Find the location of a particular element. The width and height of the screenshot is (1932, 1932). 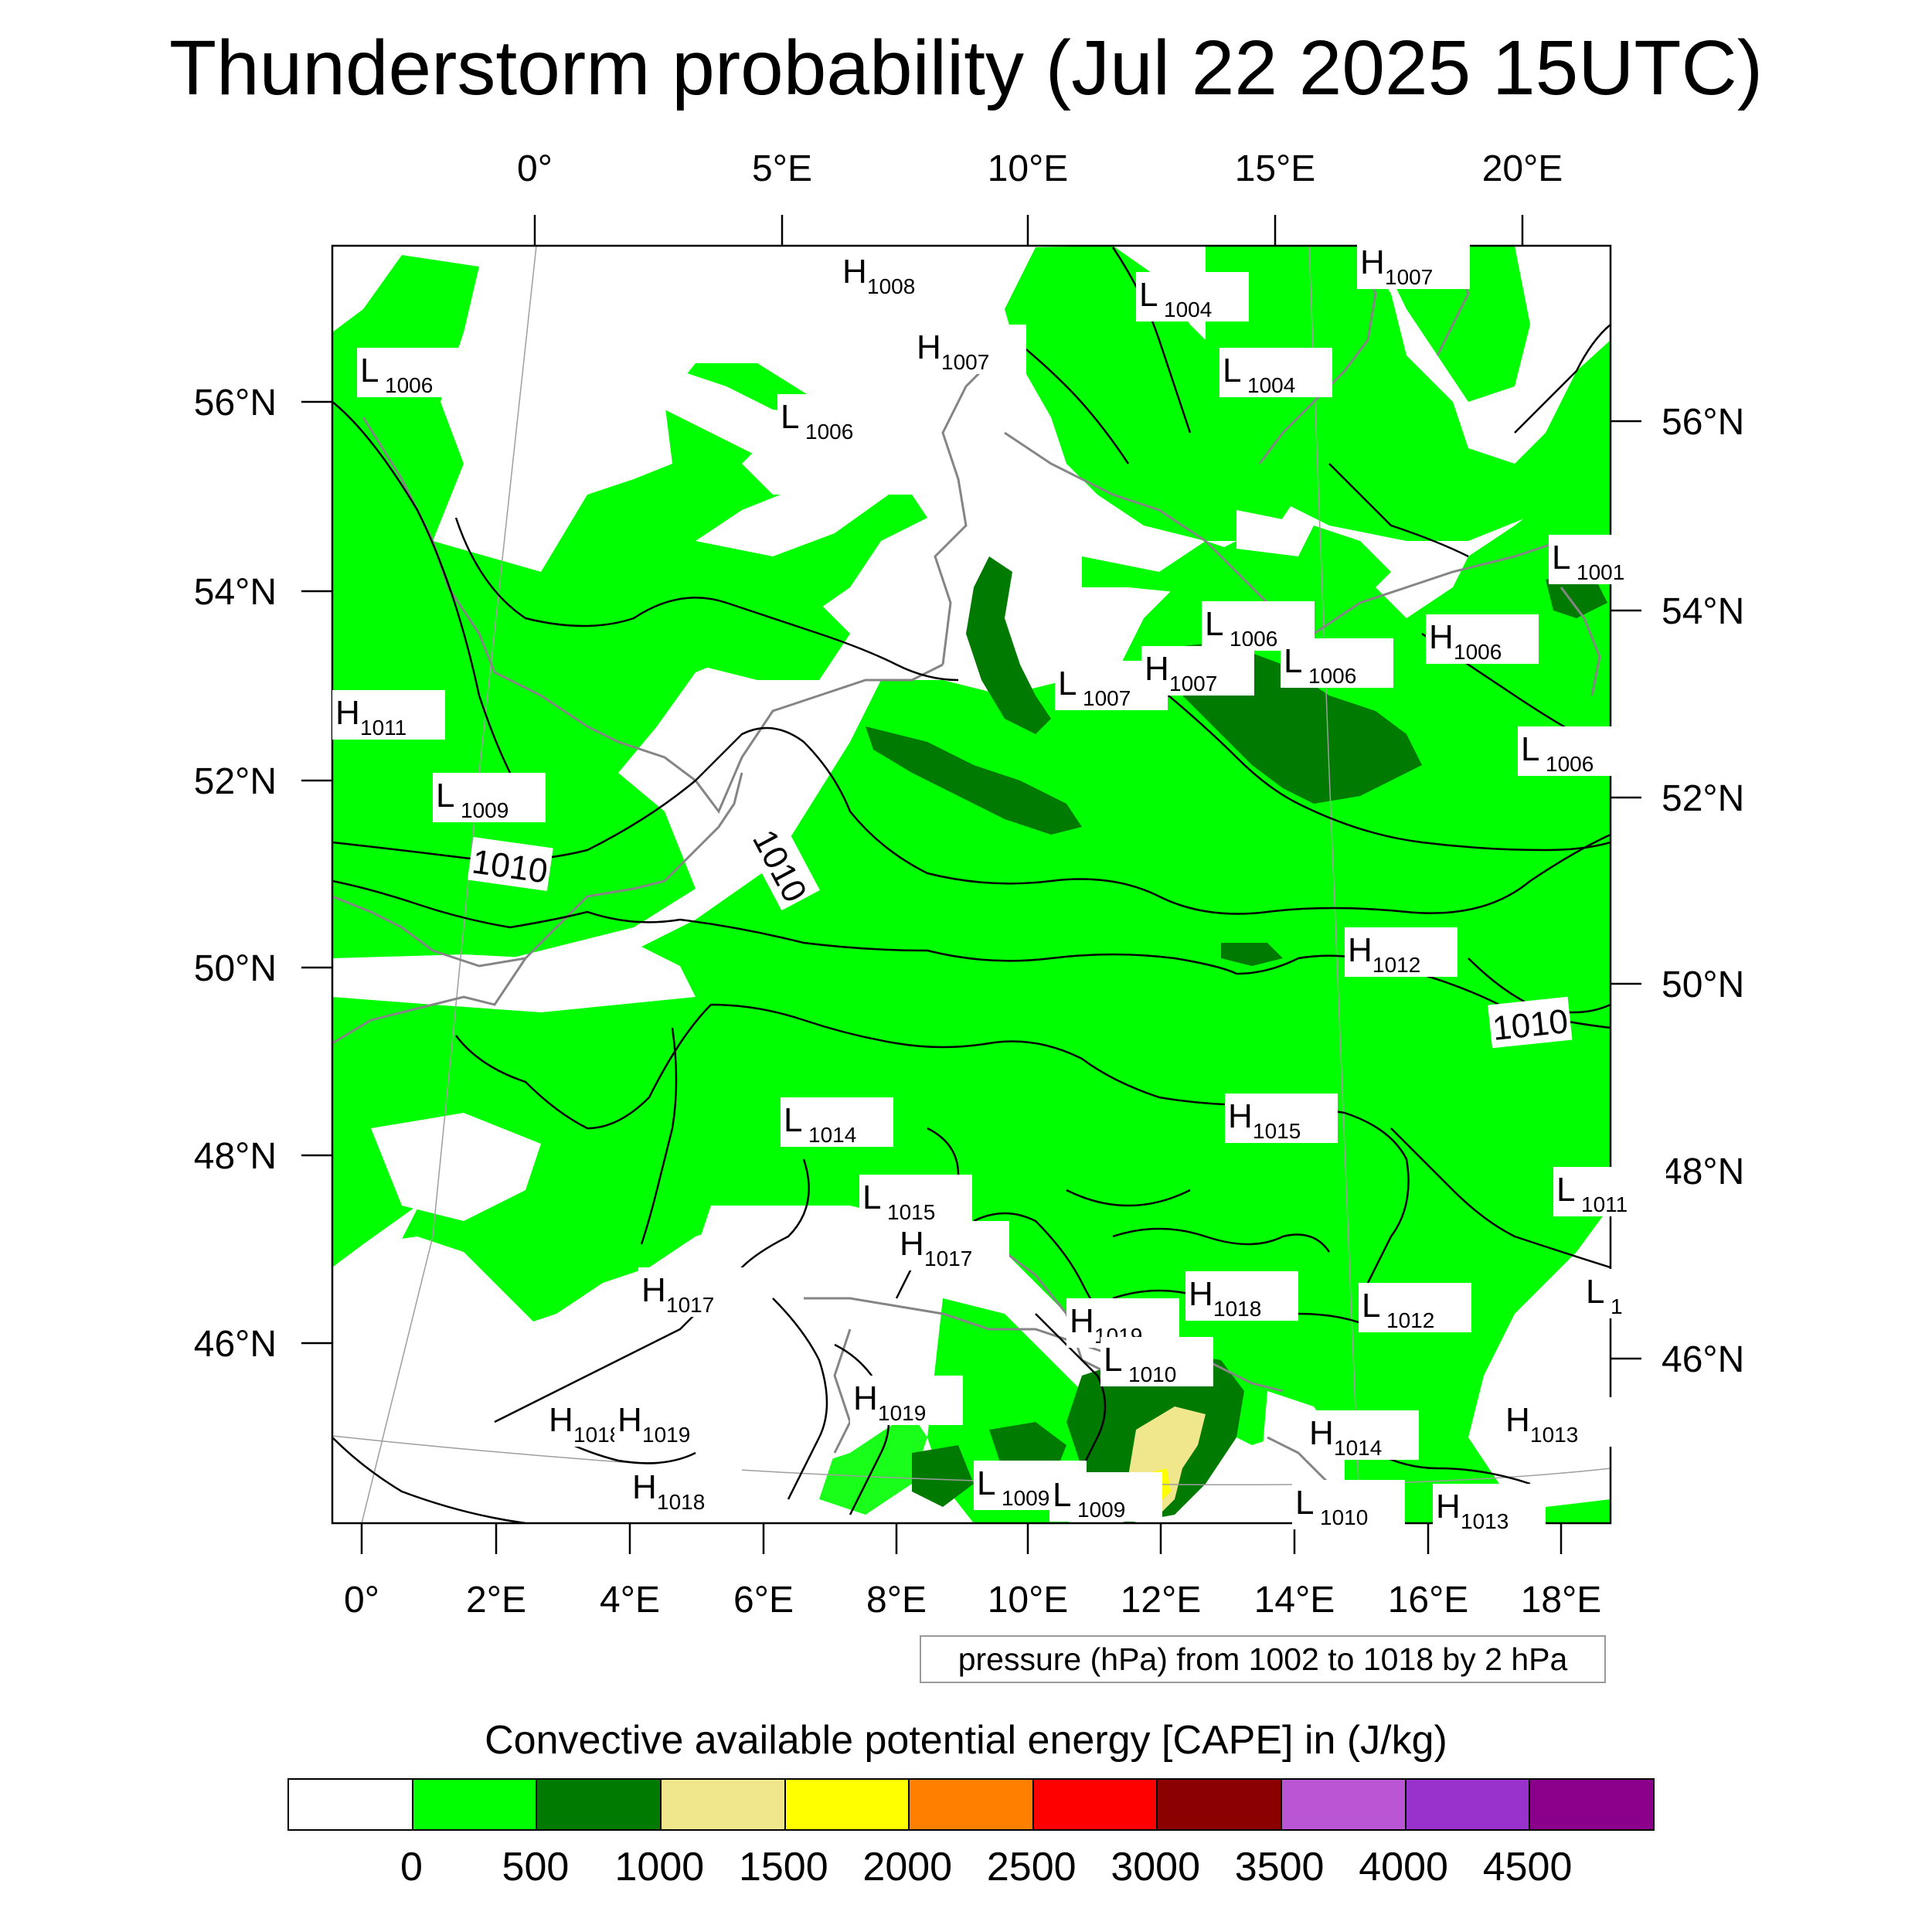

high-pressure-label: H 1014 is located at coordinates (1362, 1435).